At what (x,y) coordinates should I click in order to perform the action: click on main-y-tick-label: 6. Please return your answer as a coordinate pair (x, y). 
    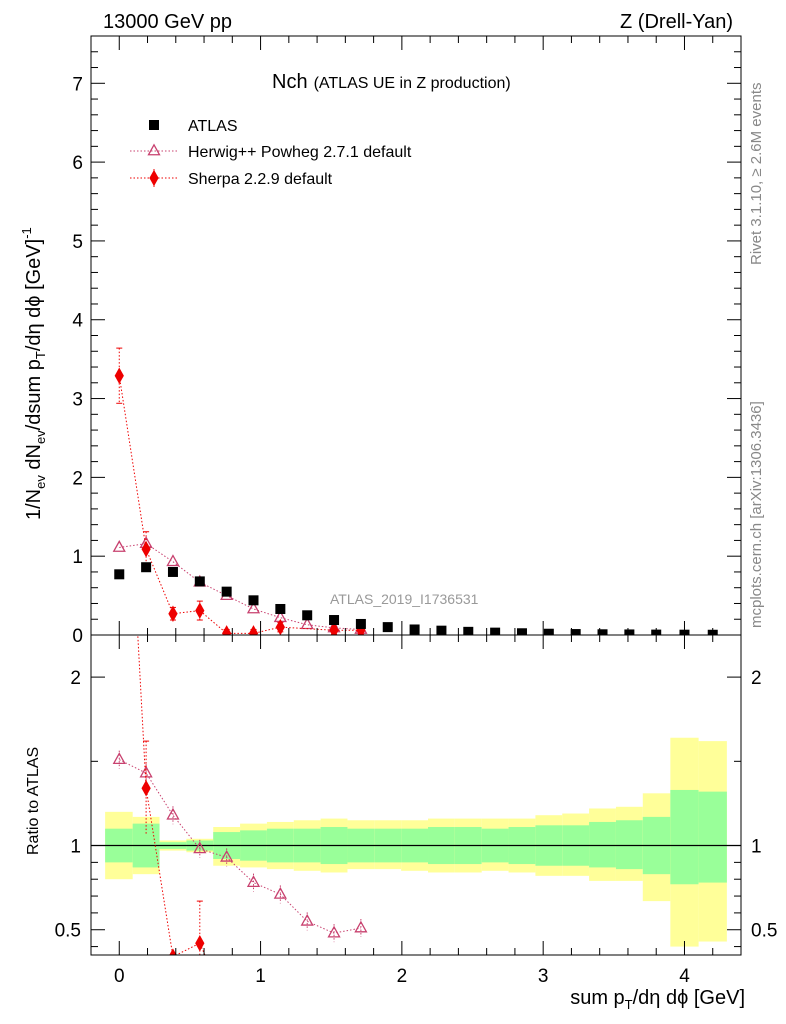
    Looking at the image, I should click on (77, 163).